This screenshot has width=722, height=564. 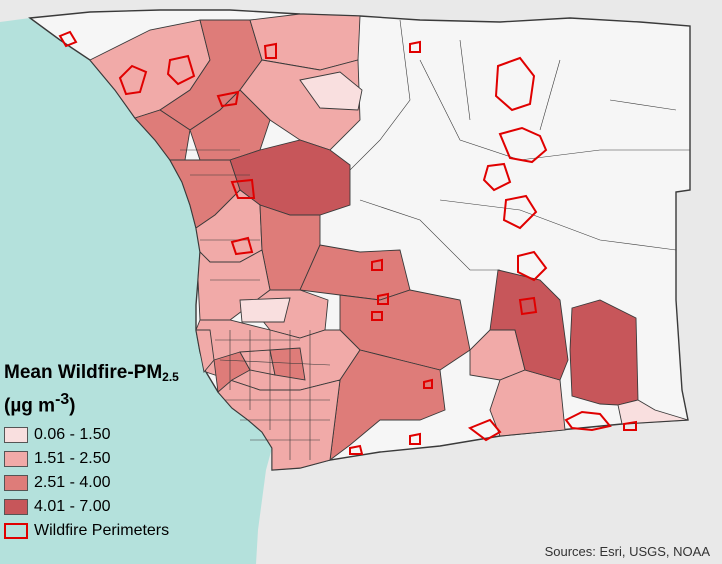 I want to click on legend-item-class-1: 0.06 - 1.50, so click(x=134, y=435).